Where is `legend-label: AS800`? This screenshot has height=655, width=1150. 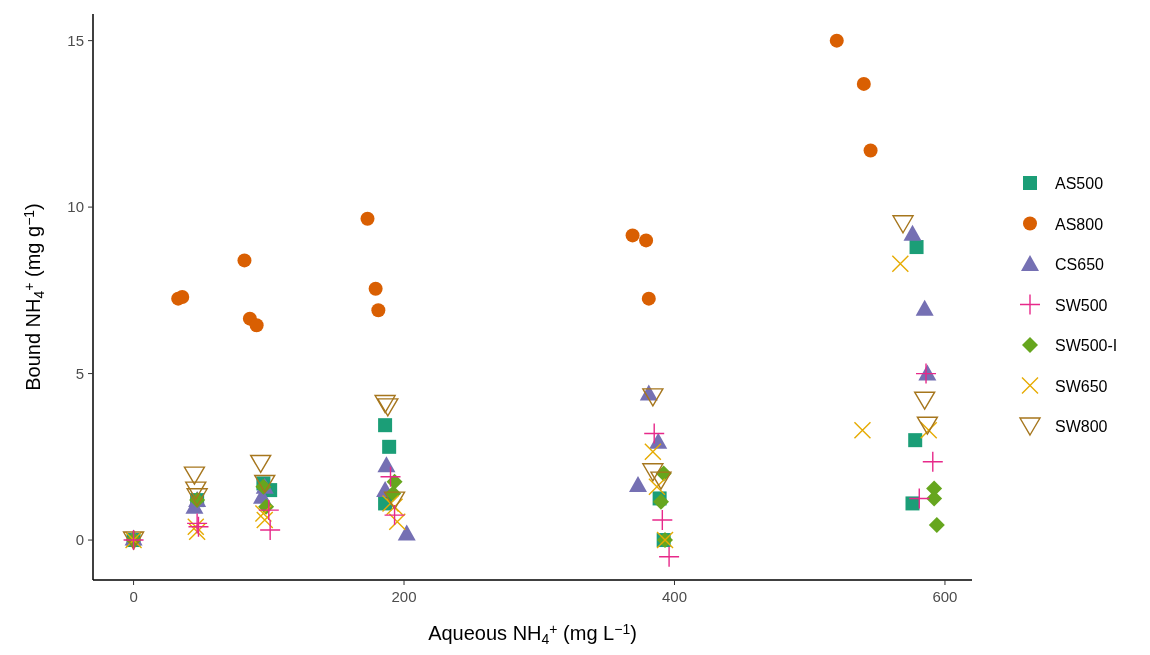
legend-label: AS800 is located at coordinates (1079, 224).